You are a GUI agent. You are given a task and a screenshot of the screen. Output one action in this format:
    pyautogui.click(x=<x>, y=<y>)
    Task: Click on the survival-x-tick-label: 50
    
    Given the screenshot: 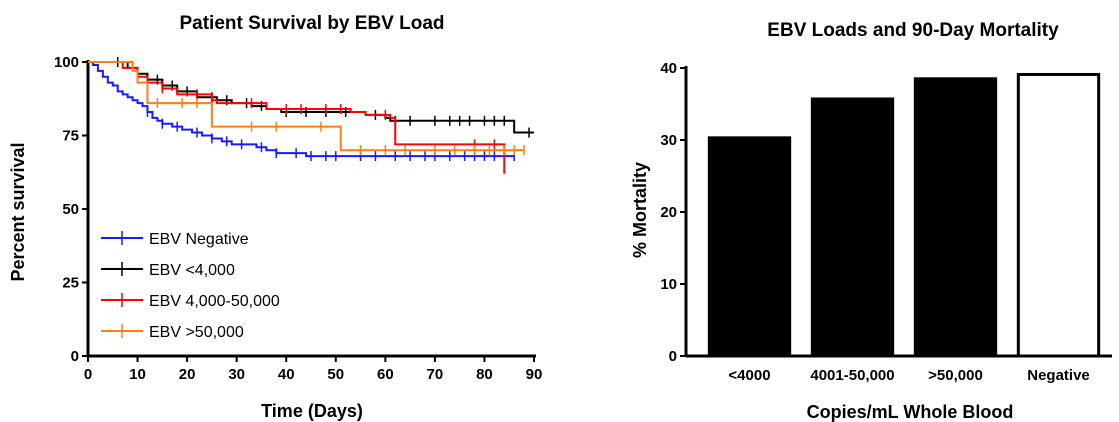 What is the action you would take?
    pyautogui.click(x=335, y=374)
    